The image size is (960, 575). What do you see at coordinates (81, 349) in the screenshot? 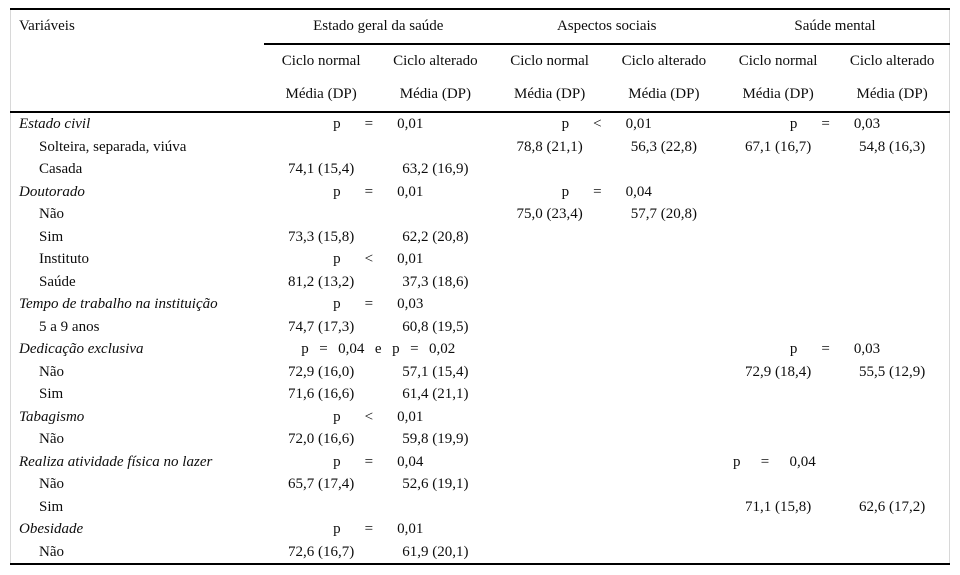
I see `row-label: Dedicação exclusiva` at bounding box center [81, 349].